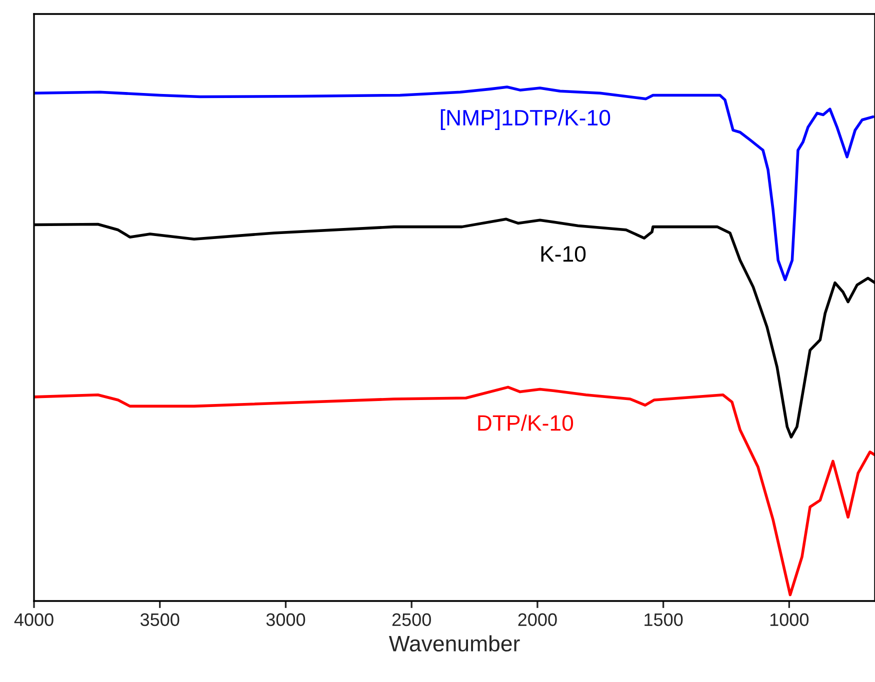  I want to click on series-label: [NMP]1DTP/K-10, so click(525, 119).